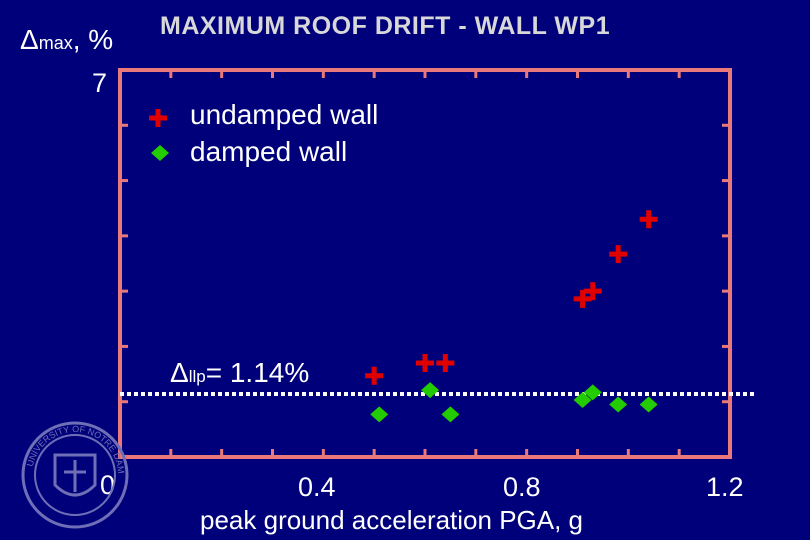 The height and width of the screenshot is (540, 810). What do you see at coordinates (159, 135) in the screenshot?
I see `legend-markers` at bounding box center [159, 135].